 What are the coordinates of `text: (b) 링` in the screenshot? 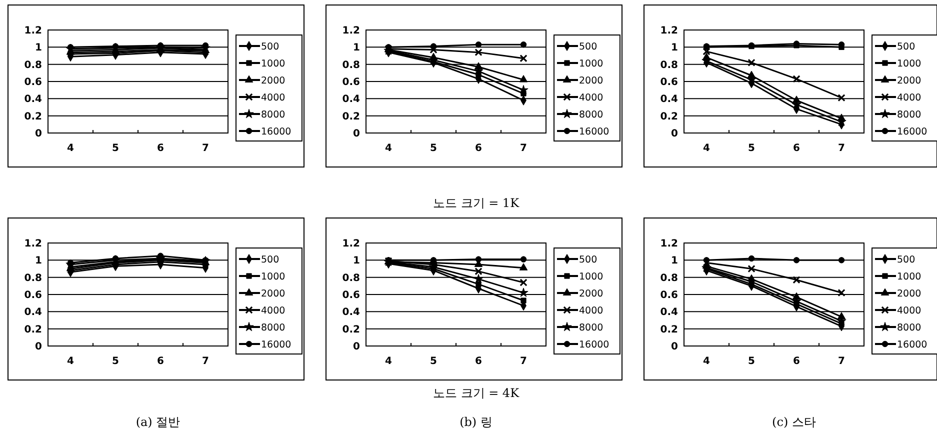 It's located at (476, 422).